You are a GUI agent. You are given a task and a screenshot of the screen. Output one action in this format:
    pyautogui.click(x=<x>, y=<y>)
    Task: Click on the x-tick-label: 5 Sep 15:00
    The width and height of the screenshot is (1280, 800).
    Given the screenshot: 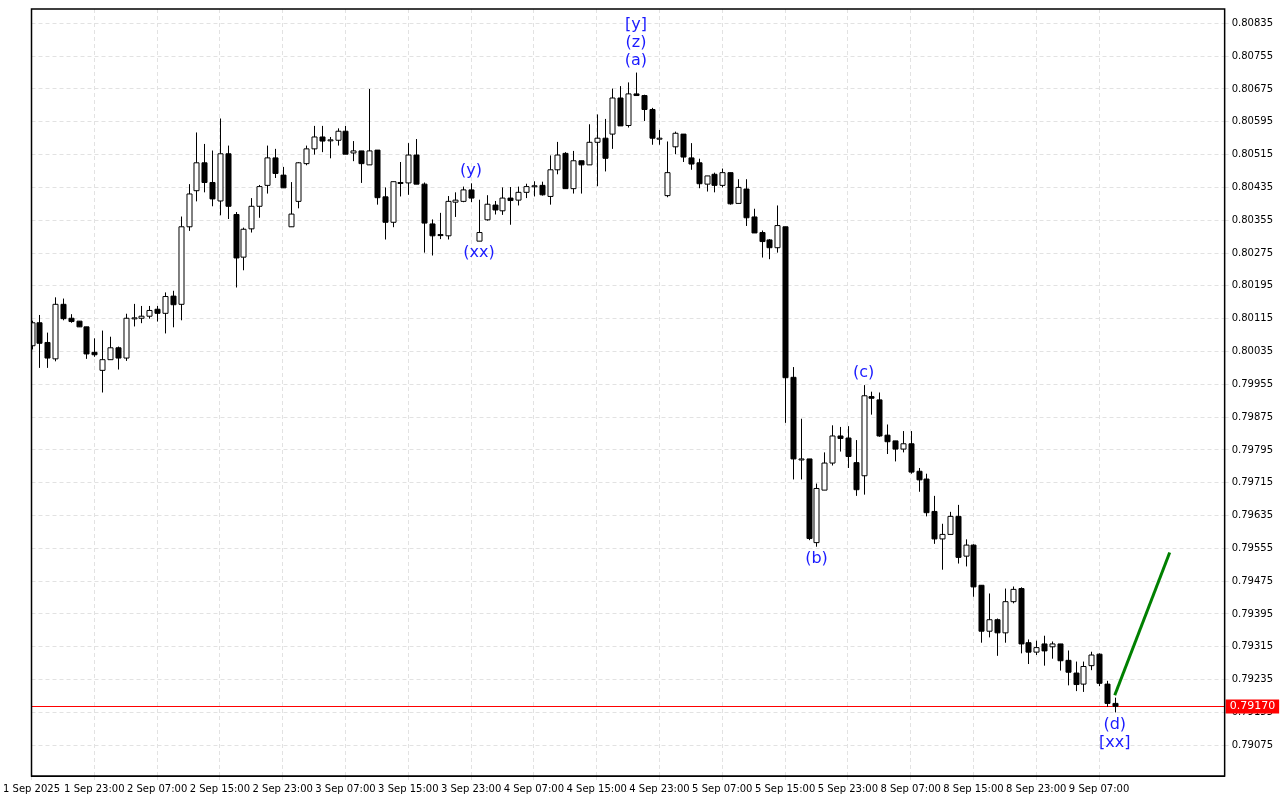 What is the action you would take?
    pyautogui.click(x=785, y=788)
    